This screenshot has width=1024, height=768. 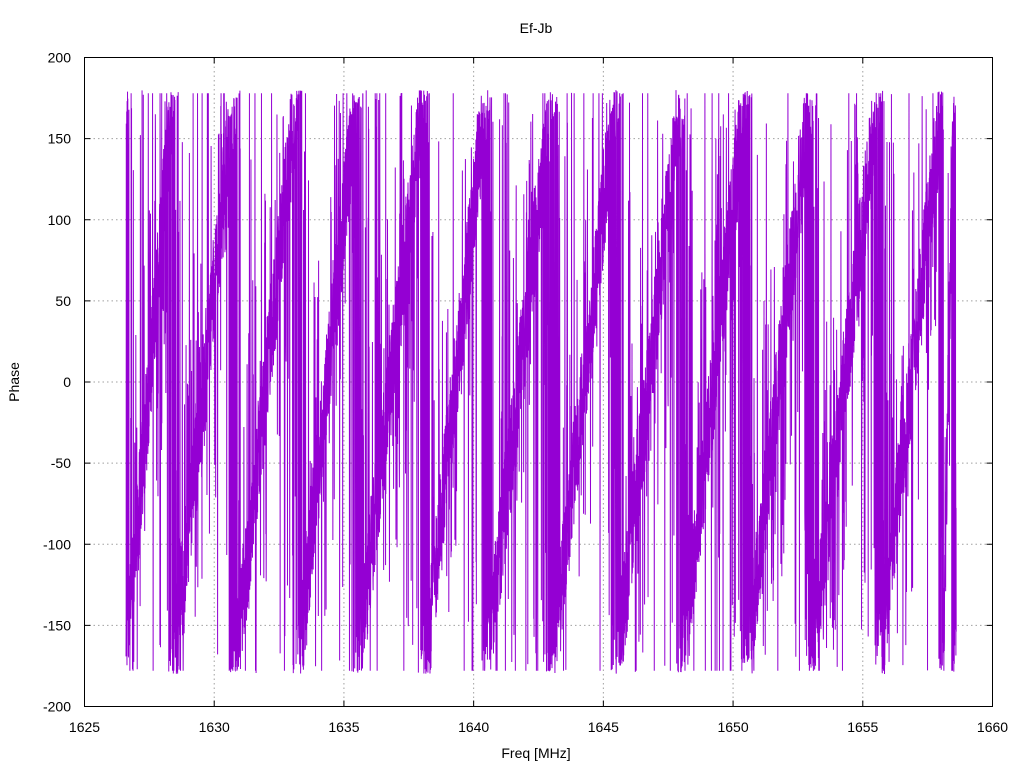 What do you see at coordinates (14, 382) in the screenshot?
I see `y-axis-title: Phase` at bounding box center [14, 382].